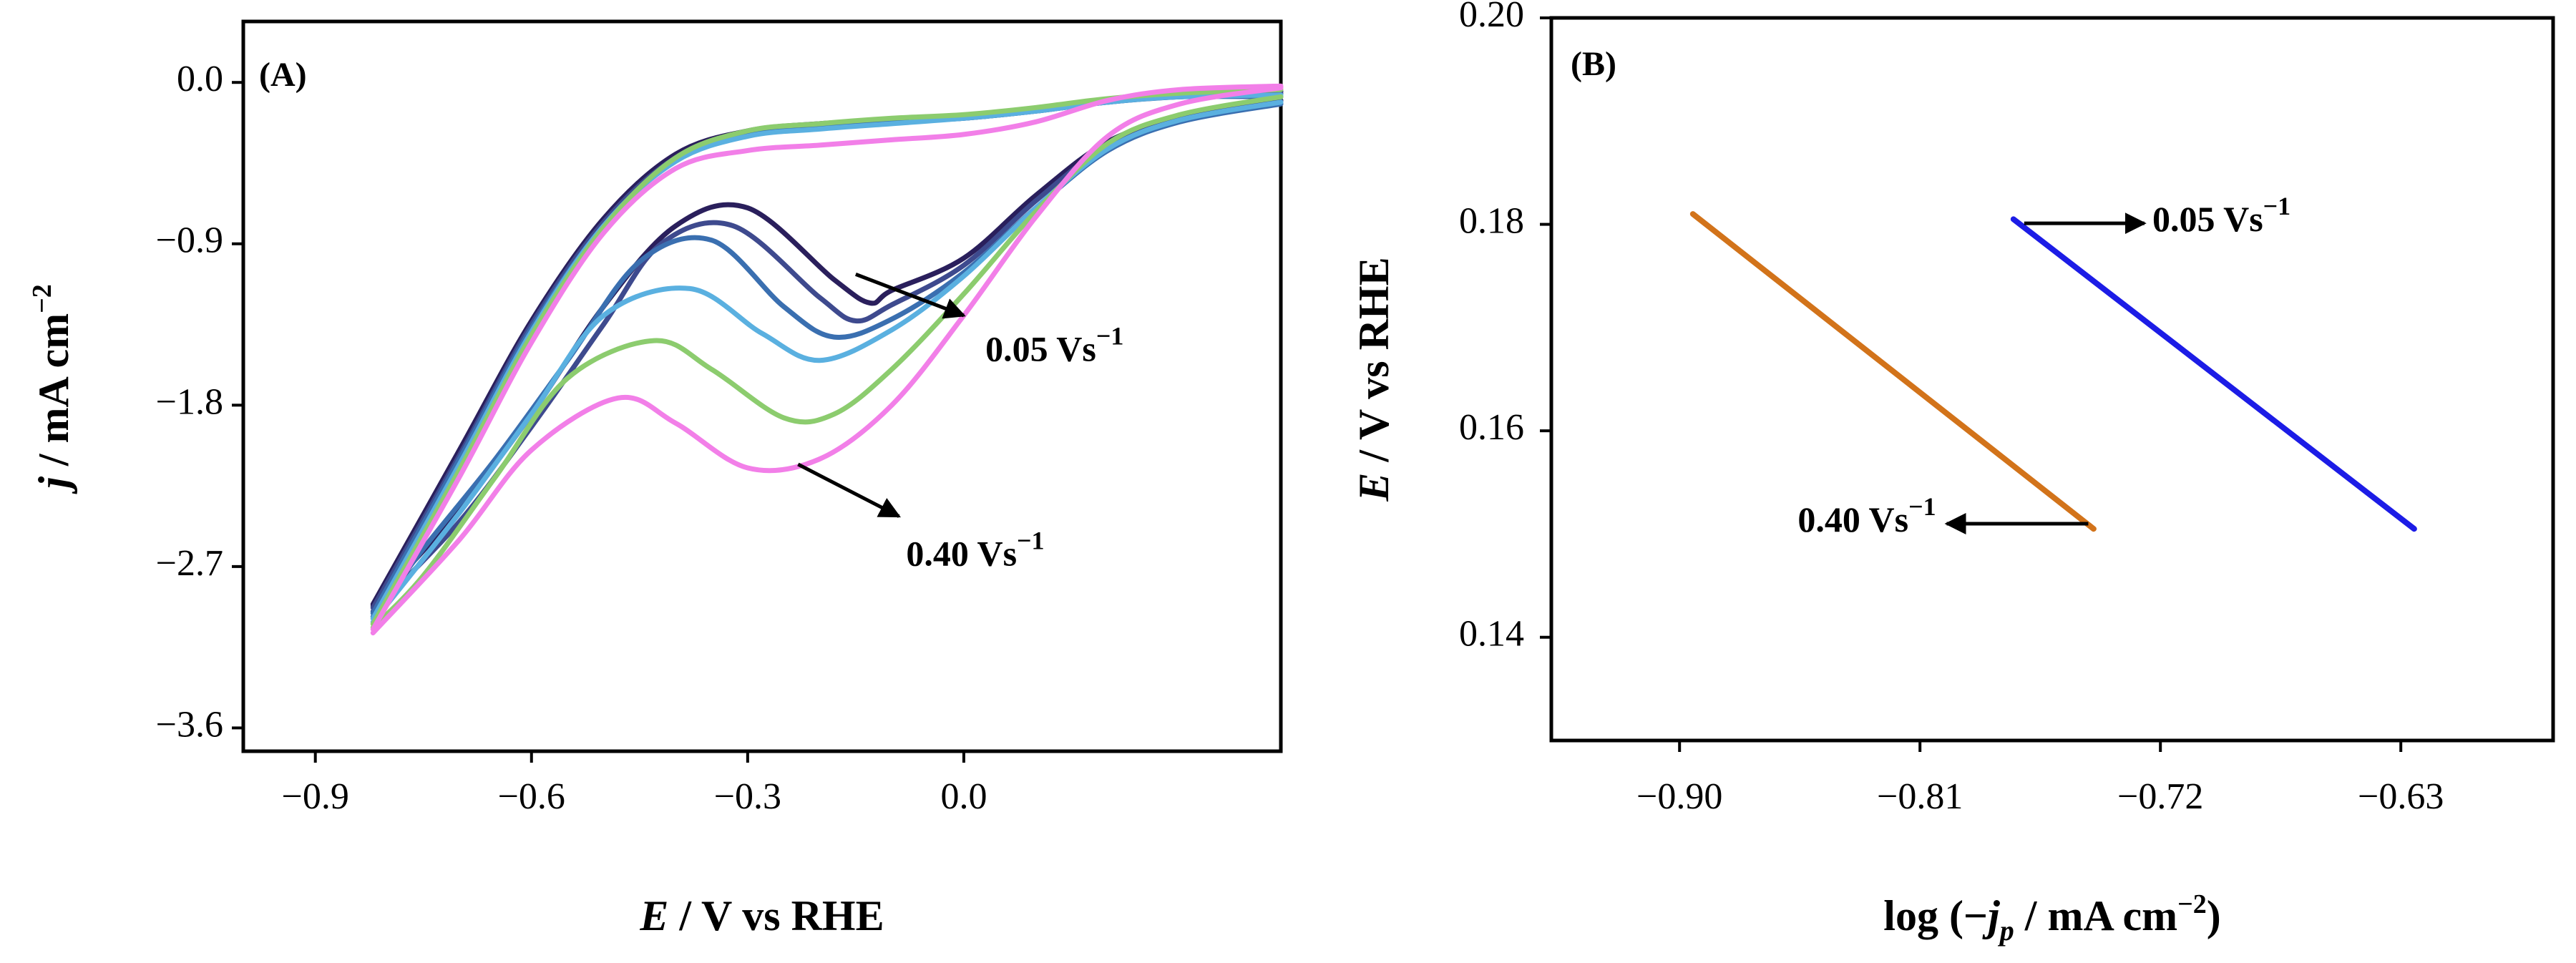 The image size is (2576, 963). I want to click on panel-a-y-tick-label: 0.0, so click(200, 79).